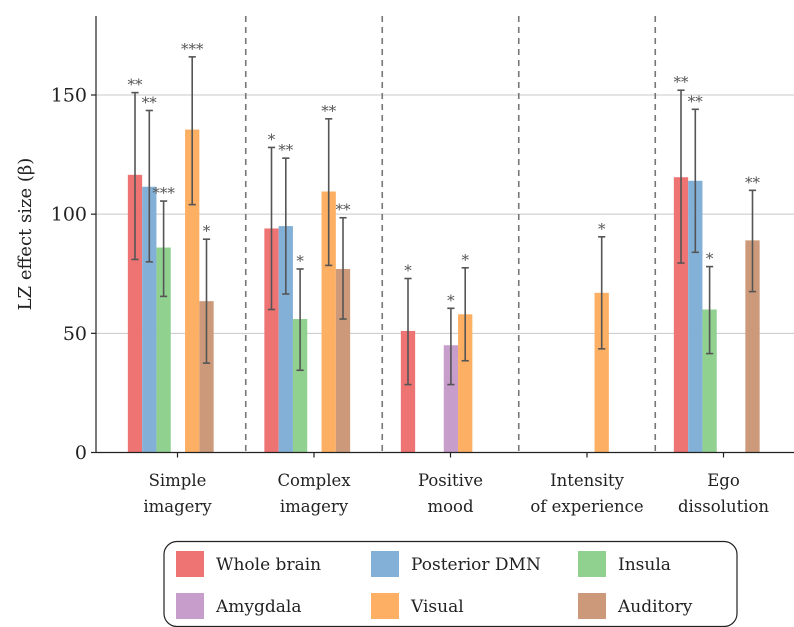 This screenshot has width=794, height=627. I want to click on x-tick-label: Intensity, so click(587, 480).